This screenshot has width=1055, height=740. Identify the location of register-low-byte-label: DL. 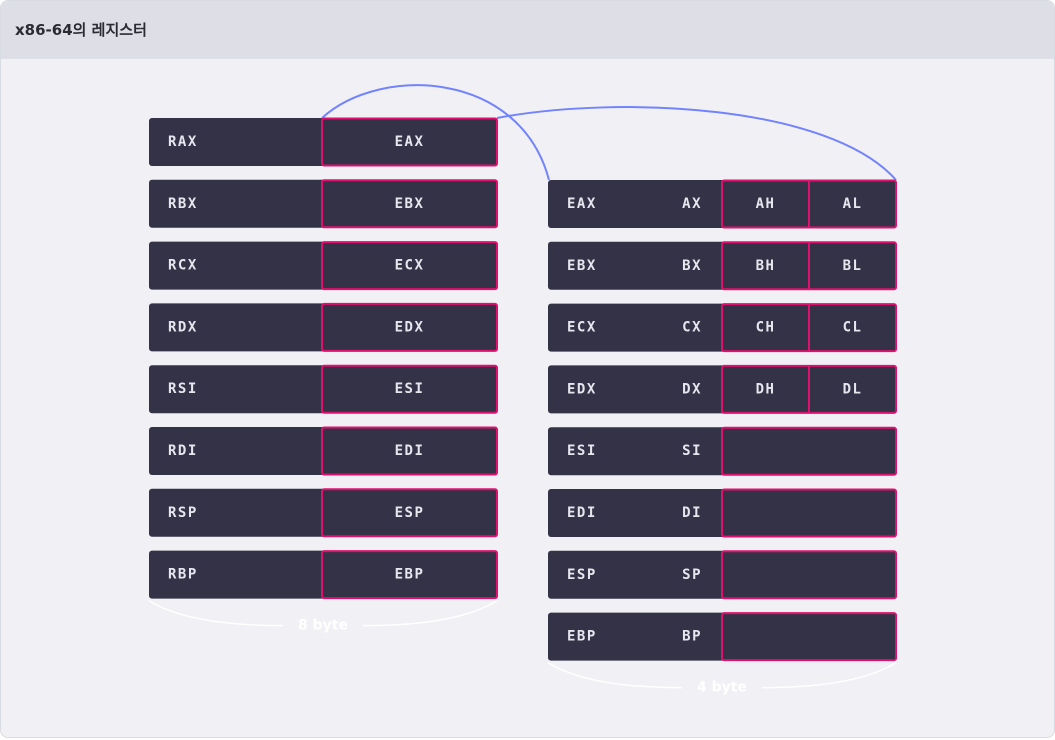
(853, 389).